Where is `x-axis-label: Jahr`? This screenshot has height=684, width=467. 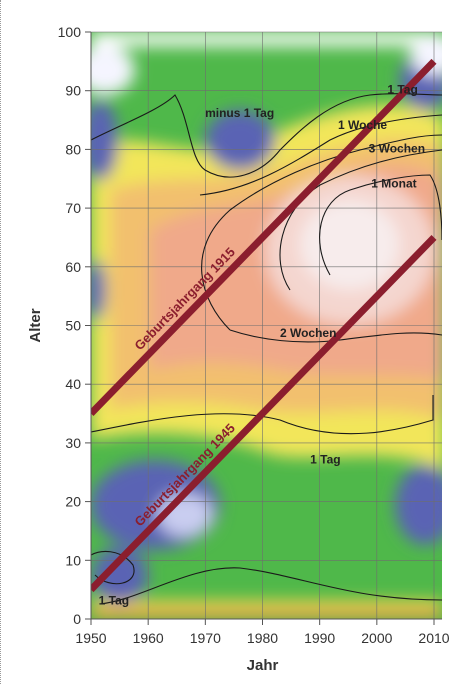
x-axis-label: Jahr is located at coordinates (263, 665).